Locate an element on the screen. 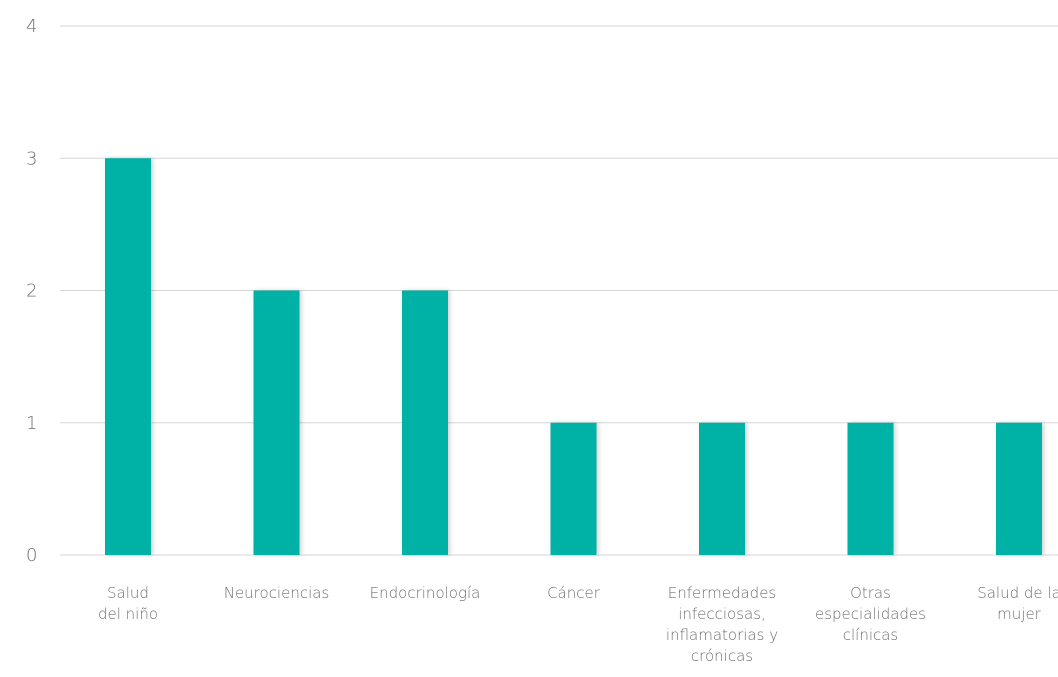 The height and width of the screenshot is (677, 1058). x-tick-label-3: Endocrinología is located at coordinates (425, 593).